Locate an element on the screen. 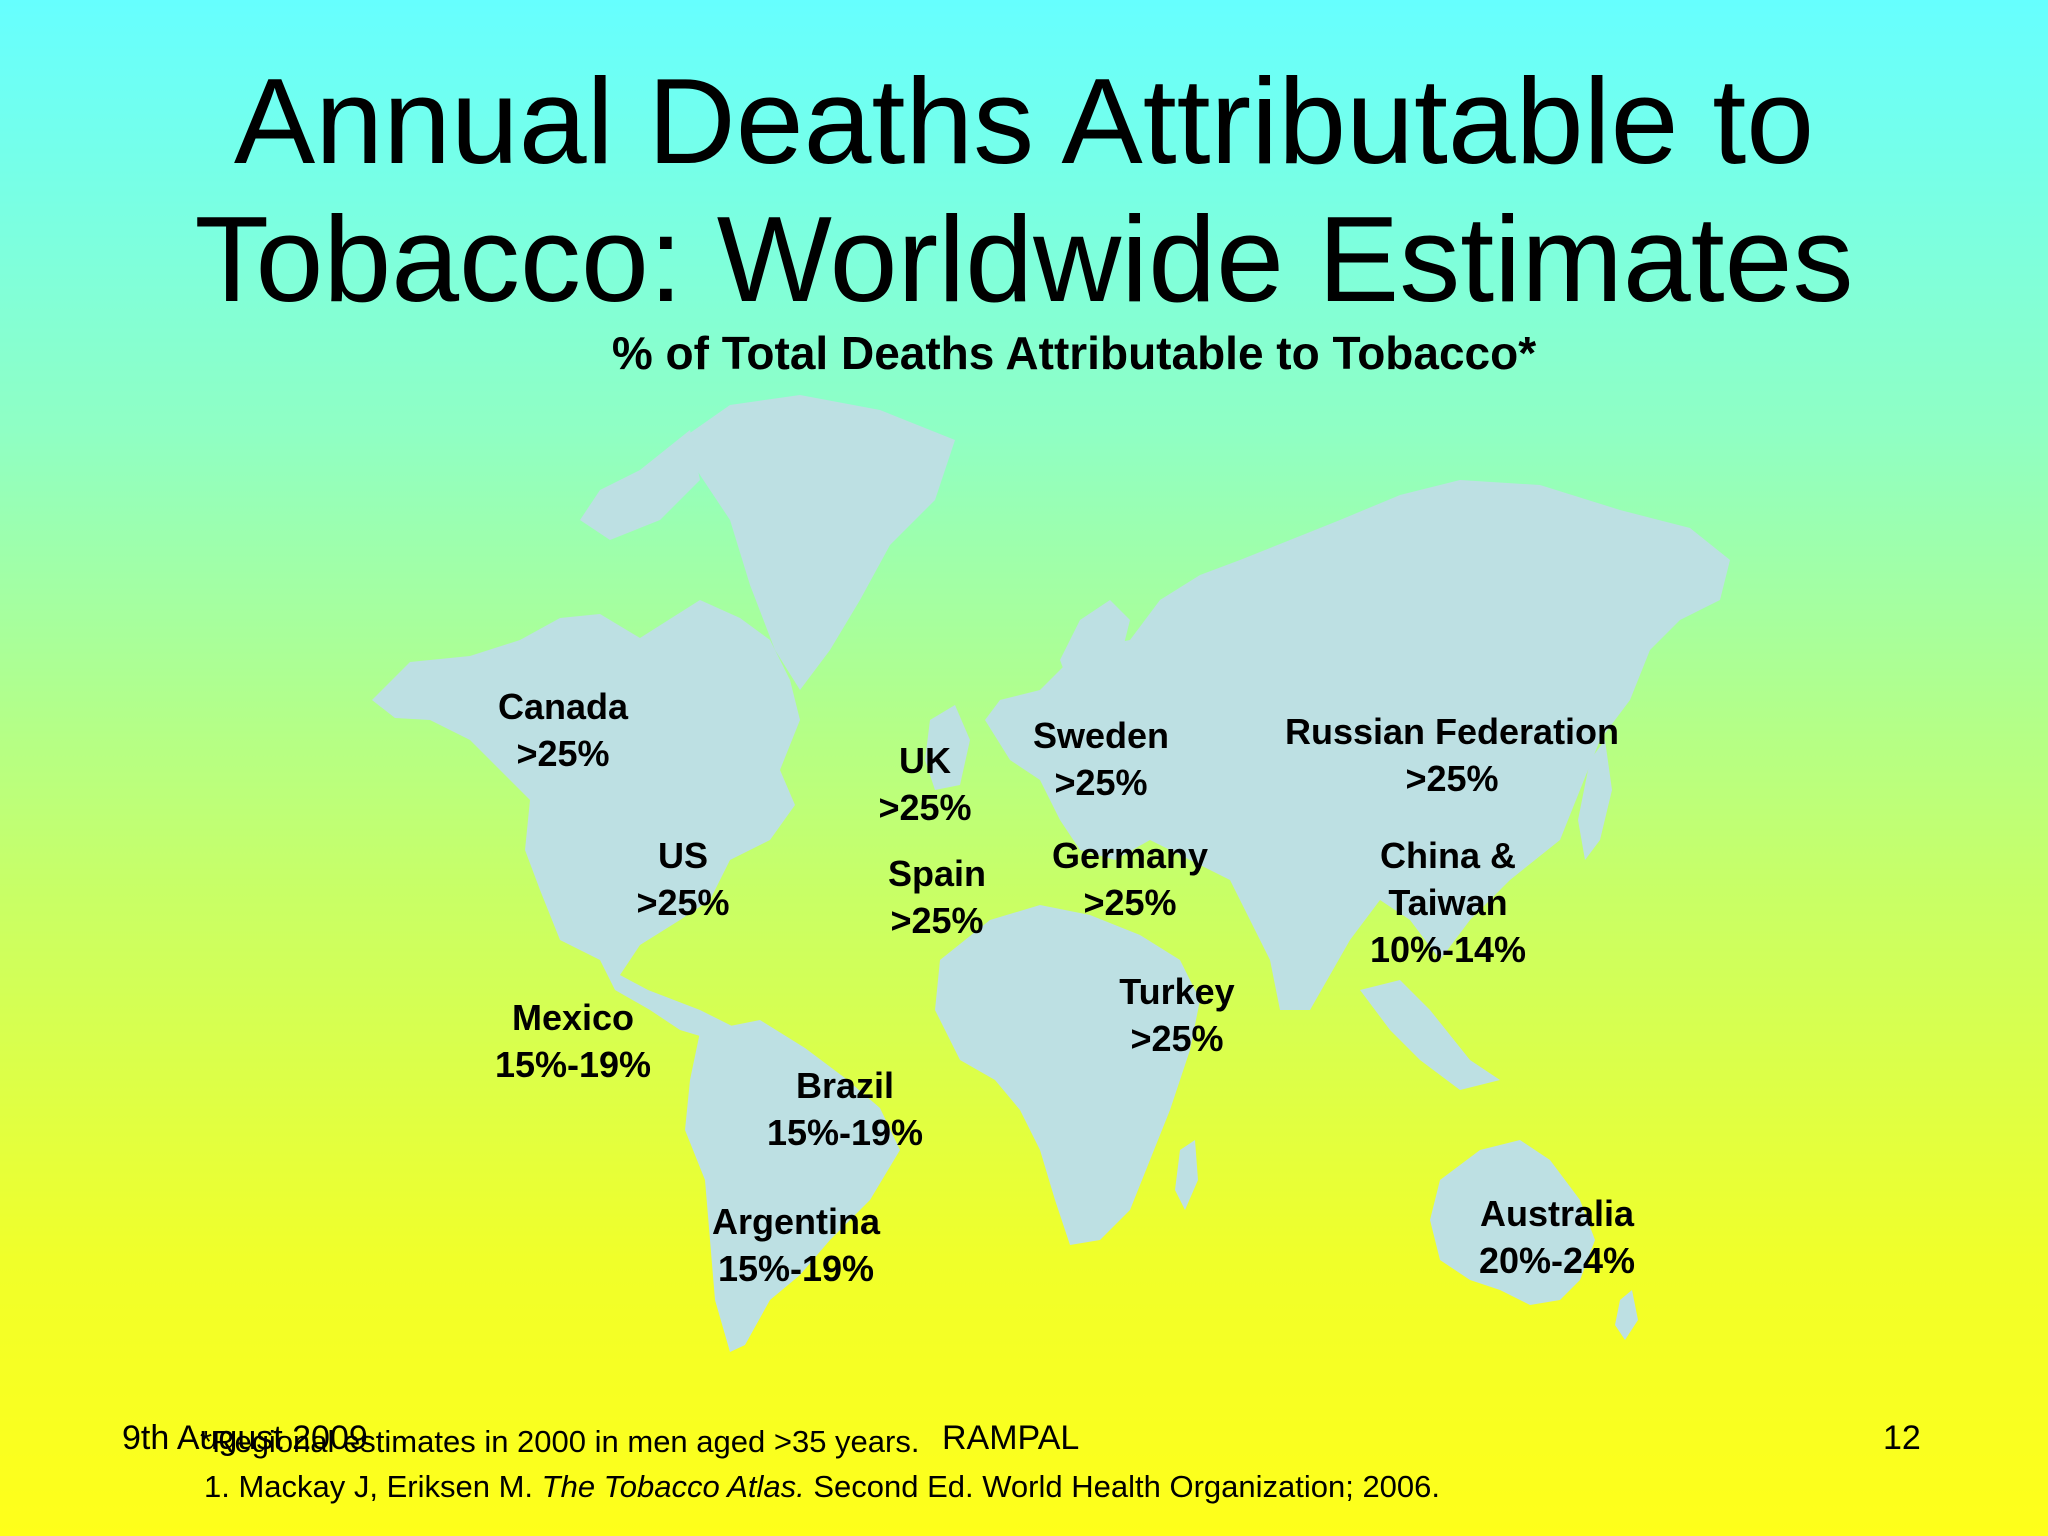 The image size is (2048, 1536). region-name: Spain is located at coordinates (937, 873).